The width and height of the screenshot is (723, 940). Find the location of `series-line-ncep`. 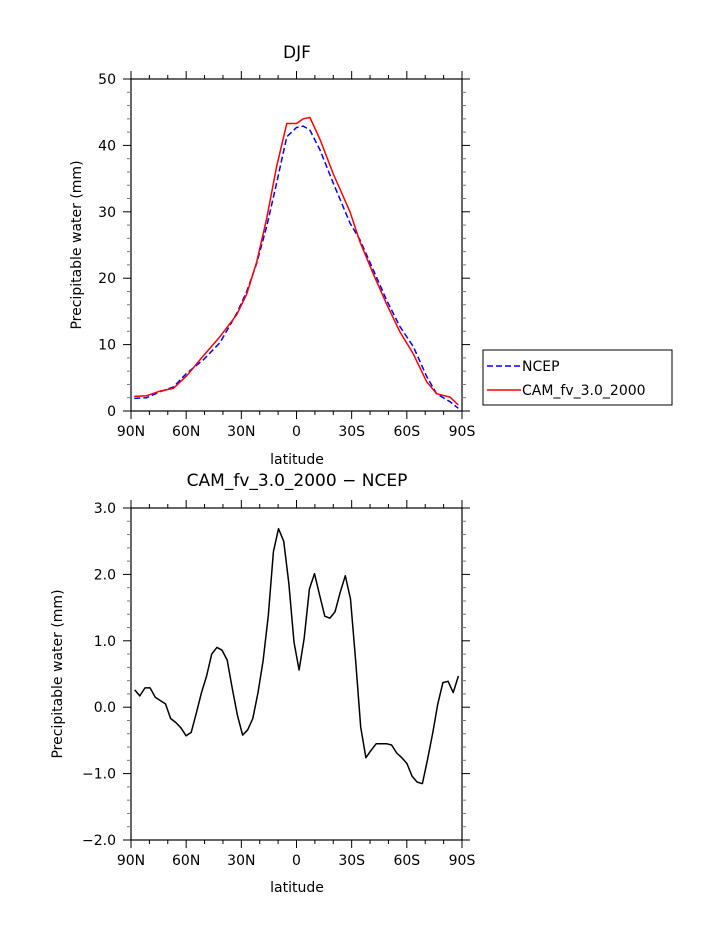

series-line-ncep is located at coordinates (296, 267).